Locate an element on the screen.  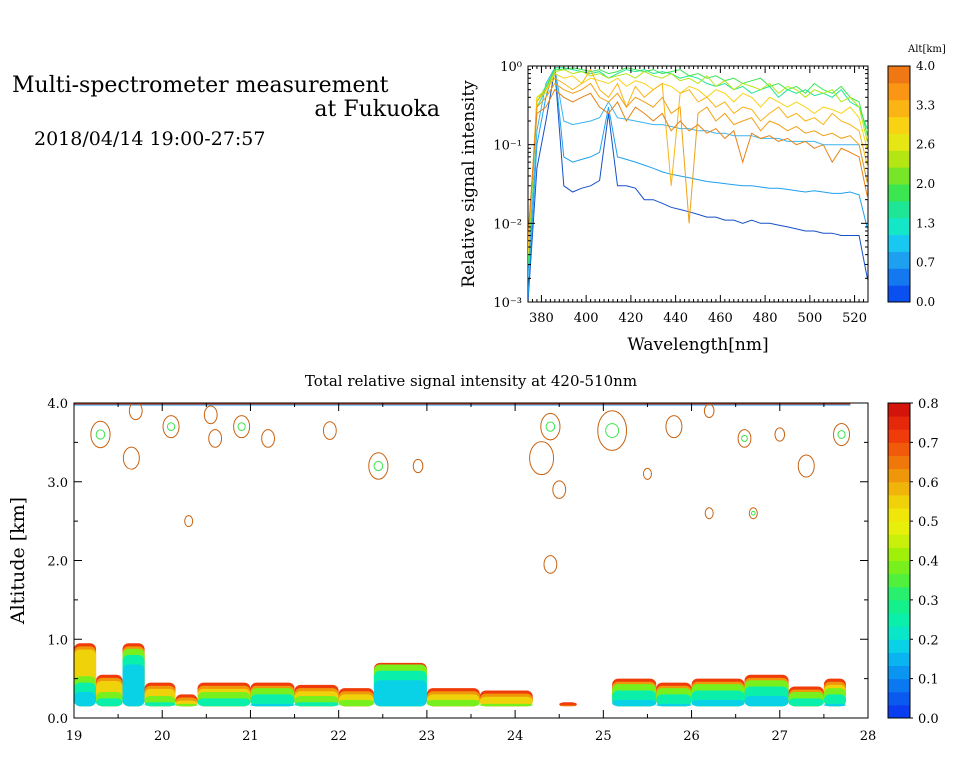
intensity-colorbar-tick-label: 0.6 is located at coordinates (928, 483).